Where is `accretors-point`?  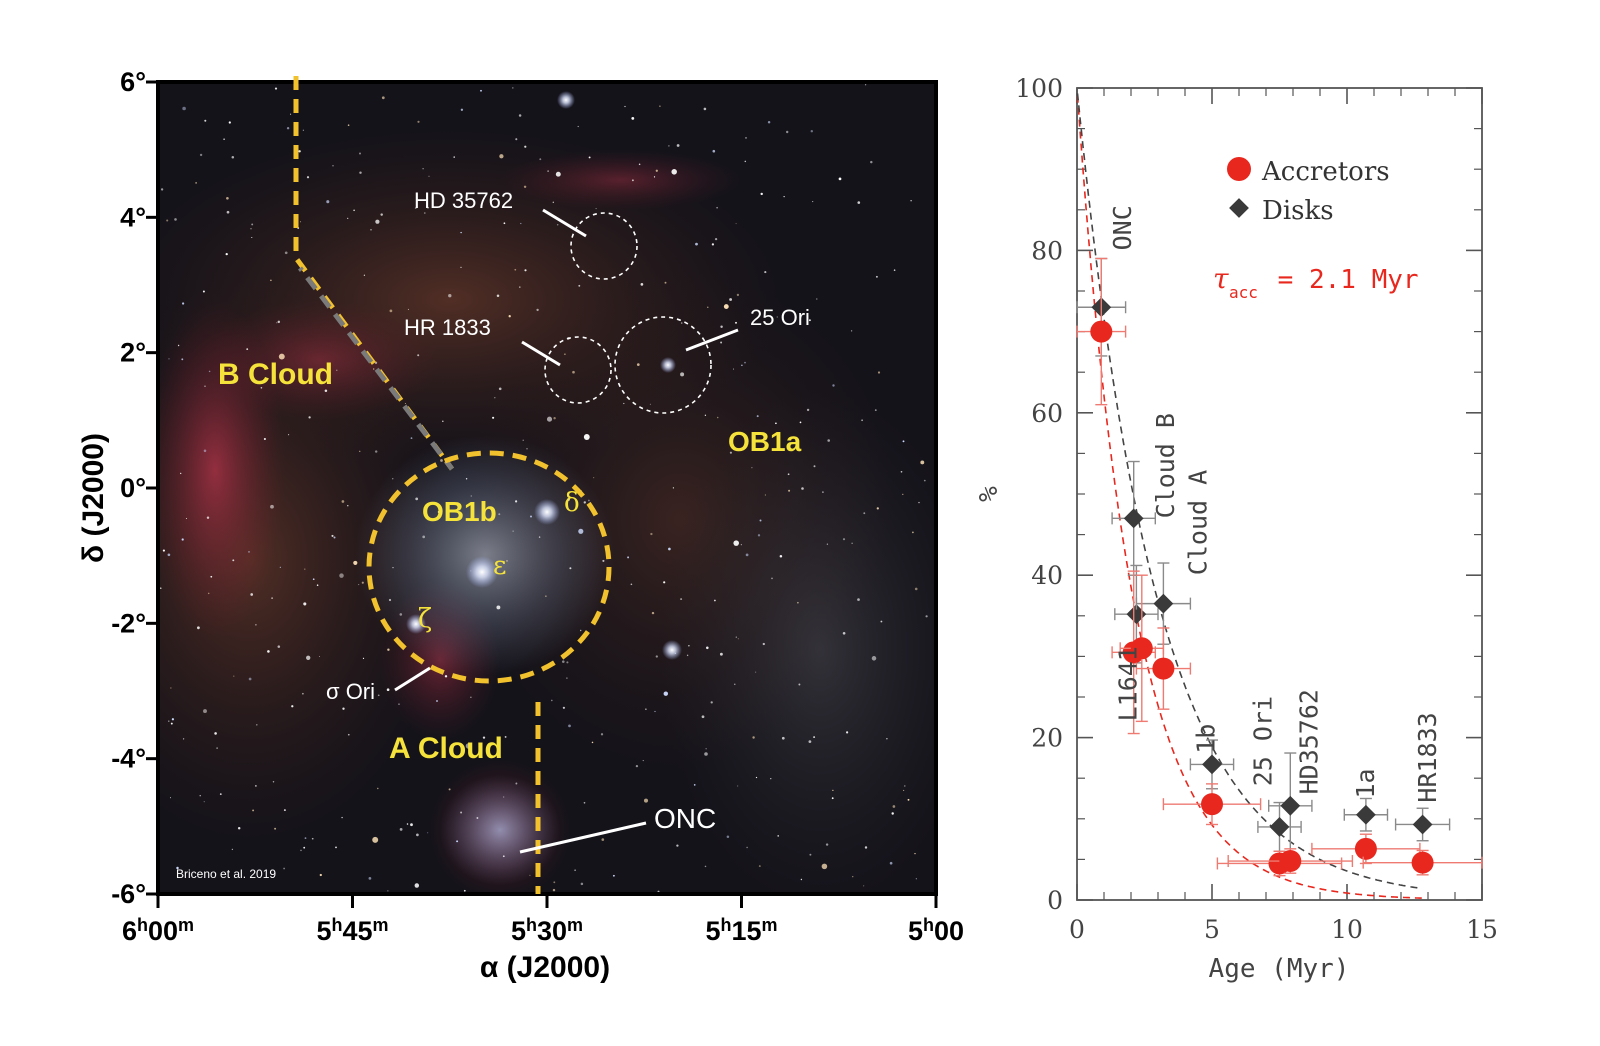 accretors-point is located at coordinates (1101, 331).